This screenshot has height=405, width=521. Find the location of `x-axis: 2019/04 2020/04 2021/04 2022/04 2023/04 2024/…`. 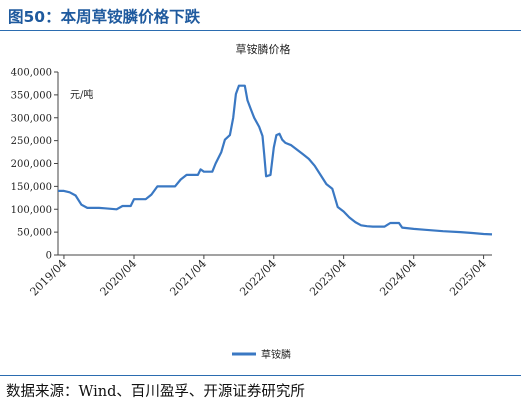

x-axis: 2019/04 2020/04 2021/04 2022/04 2023/04 2024/… is located at coordinates (260, 276).